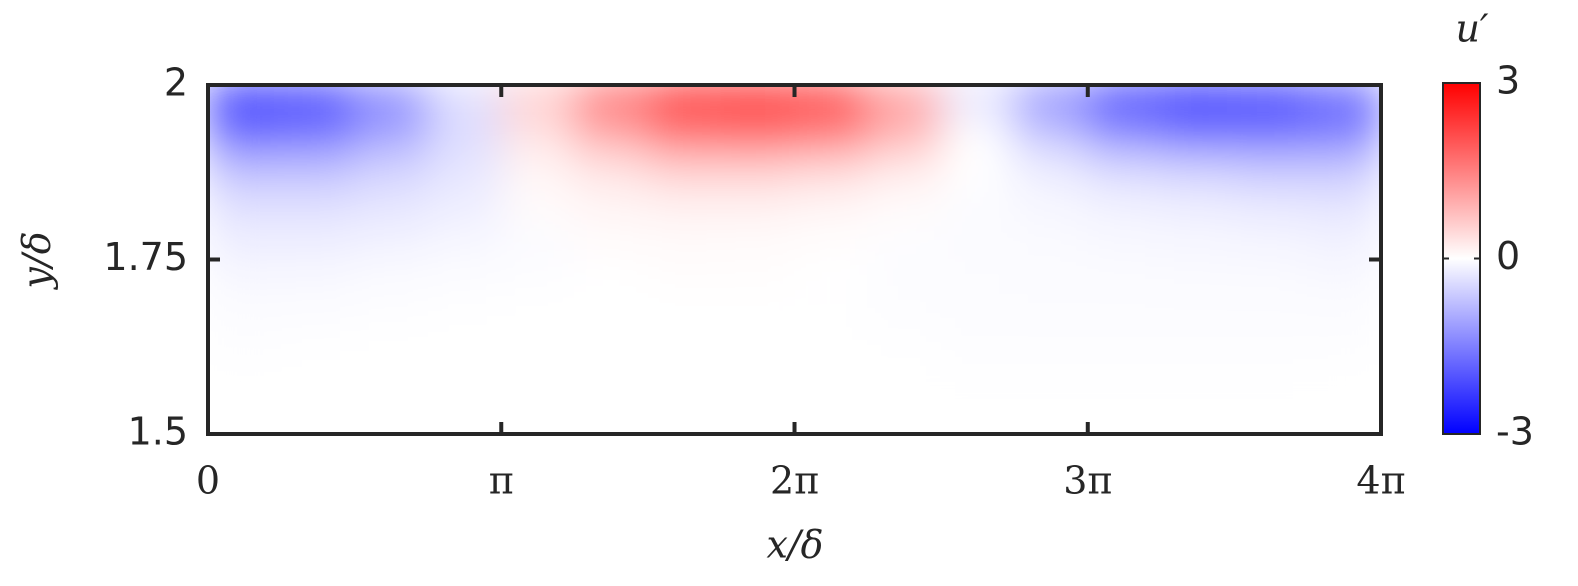 The image size is (1578, 586). Describe the element at coordinates (1471, 29) in the screenshot. I see `colorbar-title: u′` at that location.